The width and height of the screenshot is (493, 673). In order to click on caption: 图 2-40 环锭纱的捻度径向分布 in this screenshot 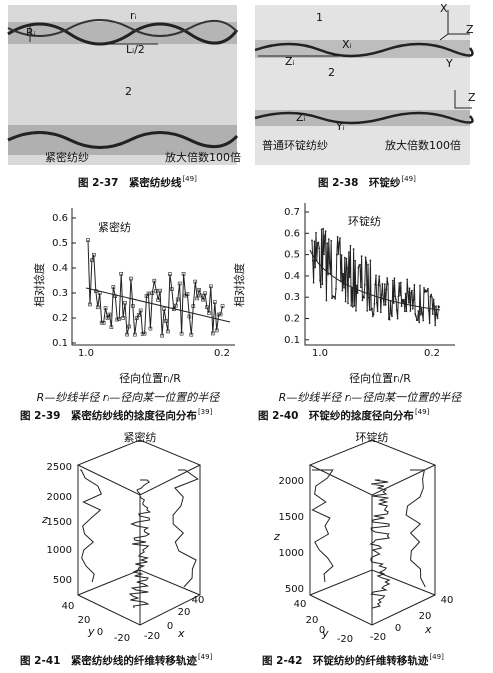, I will do `click(336, 415)`.